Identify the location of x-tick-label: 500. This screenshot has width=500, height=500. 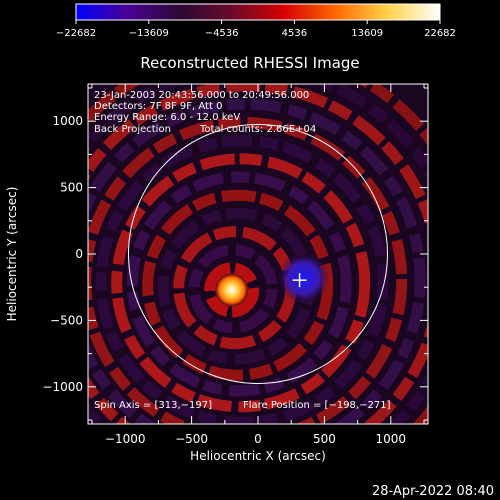
(324, 439).